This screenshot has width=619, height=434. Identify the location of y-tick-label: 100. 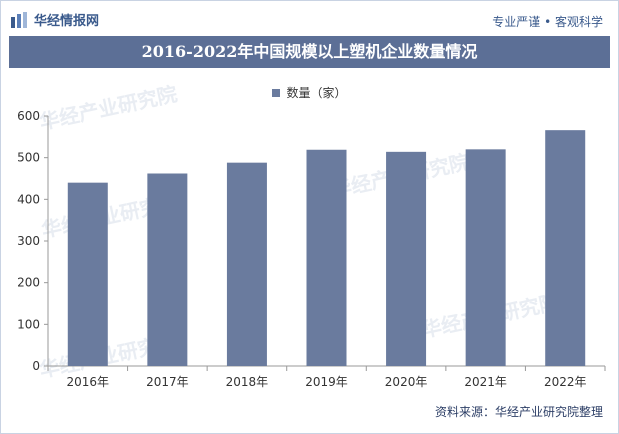
(28, 324).